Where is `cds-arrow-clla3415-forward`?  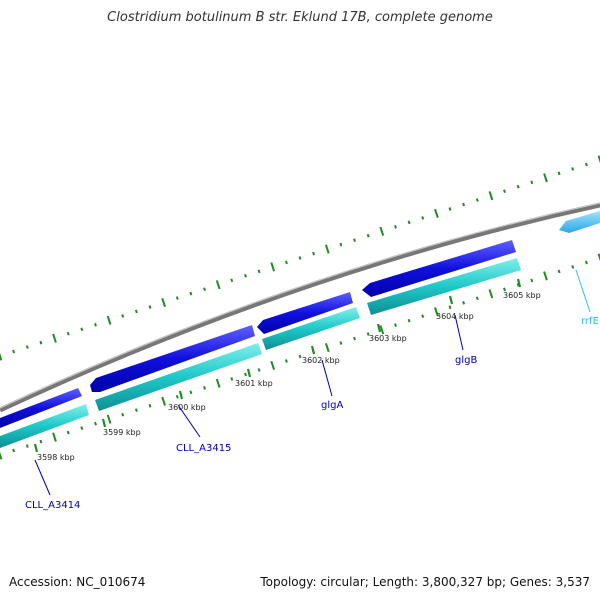 cds-arrow-clla3415-forward is located at coordinates (172, 358).